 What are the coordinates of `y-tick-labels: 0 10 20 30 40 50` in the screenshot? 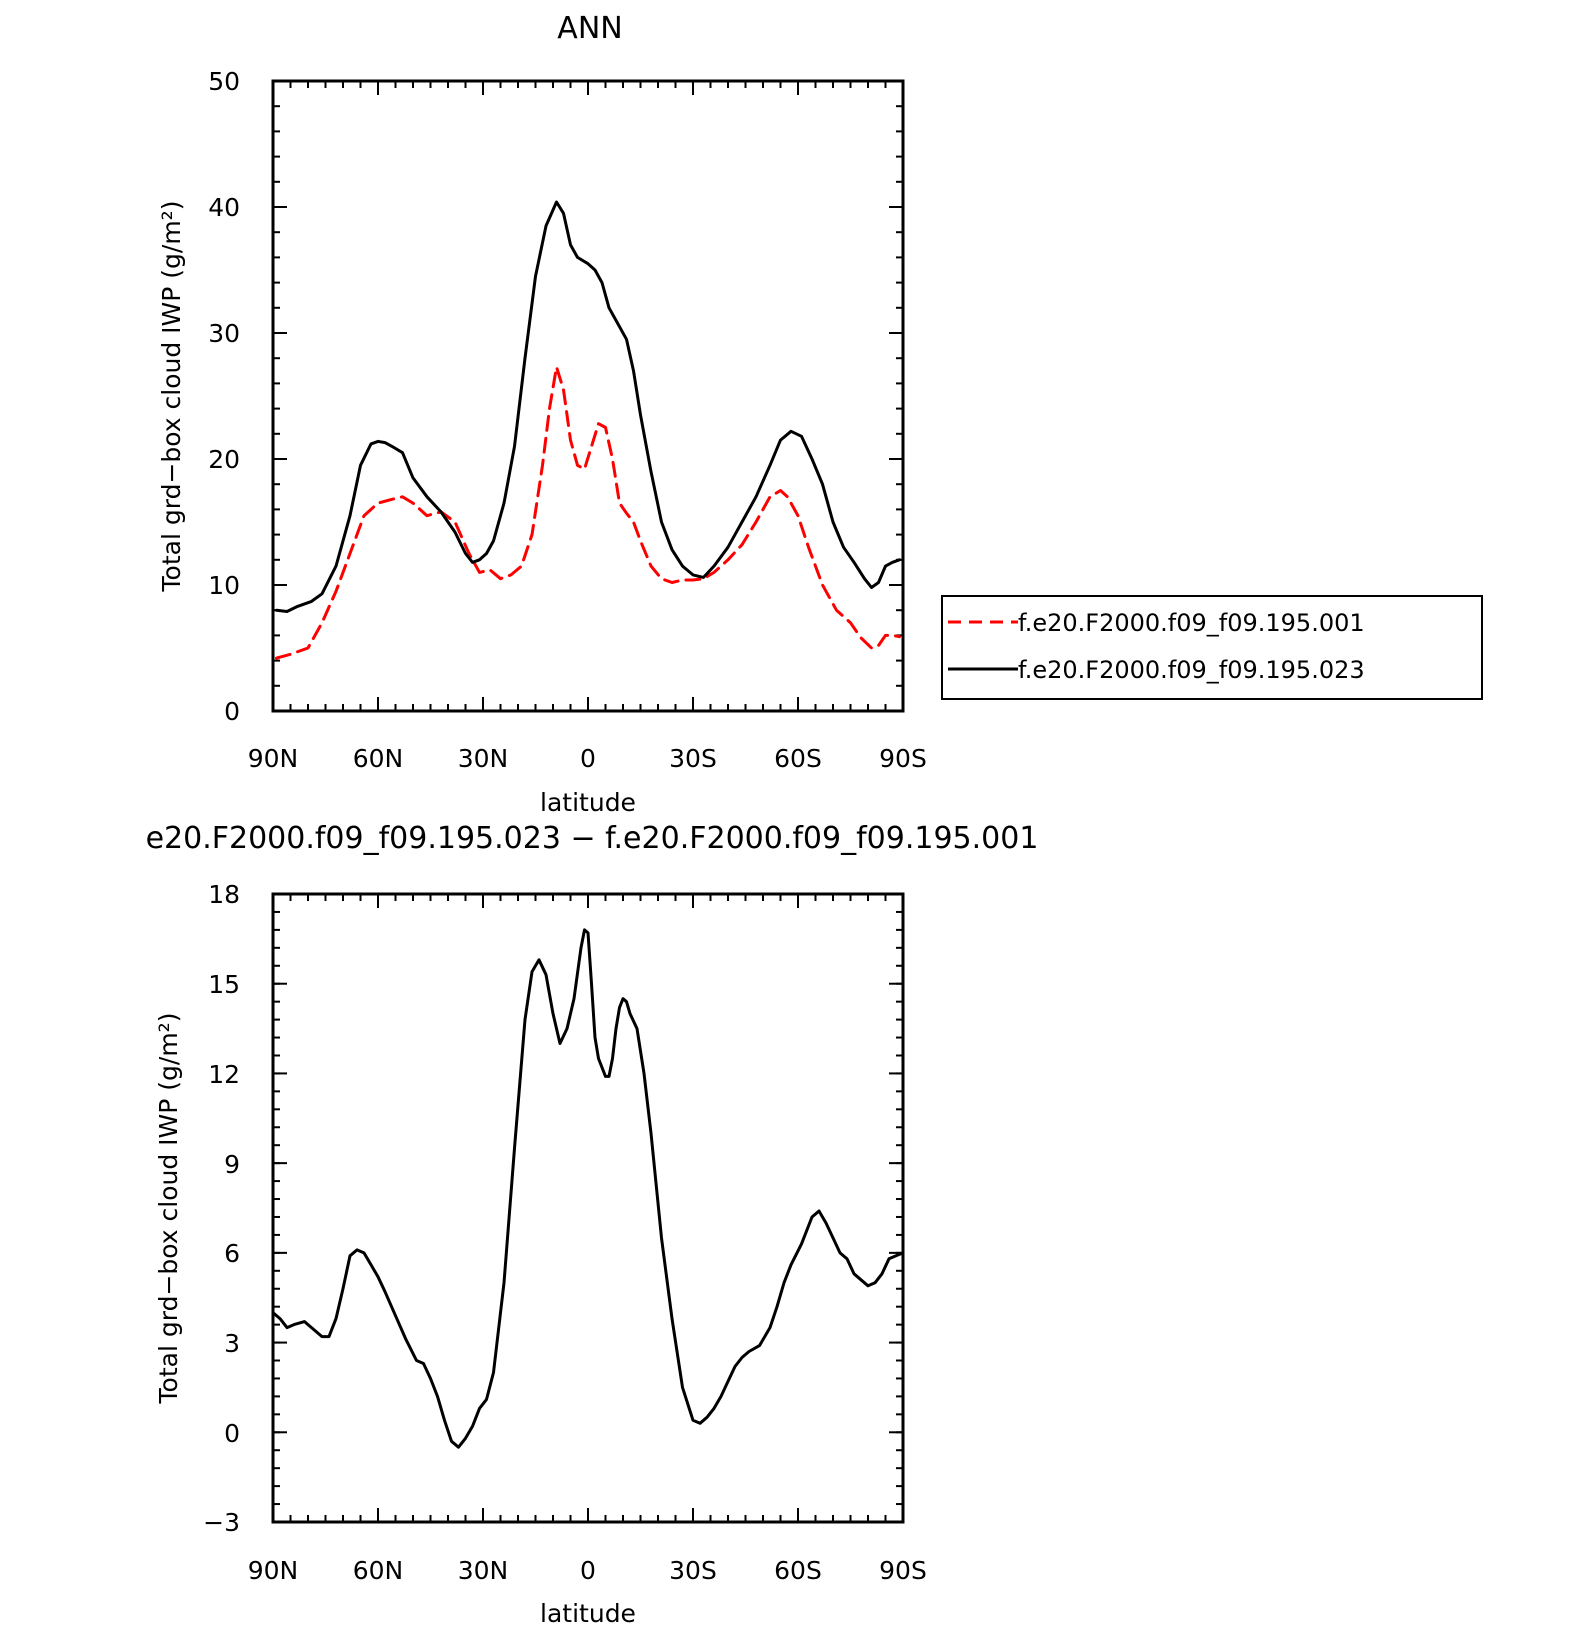 It's located at (224, 396).